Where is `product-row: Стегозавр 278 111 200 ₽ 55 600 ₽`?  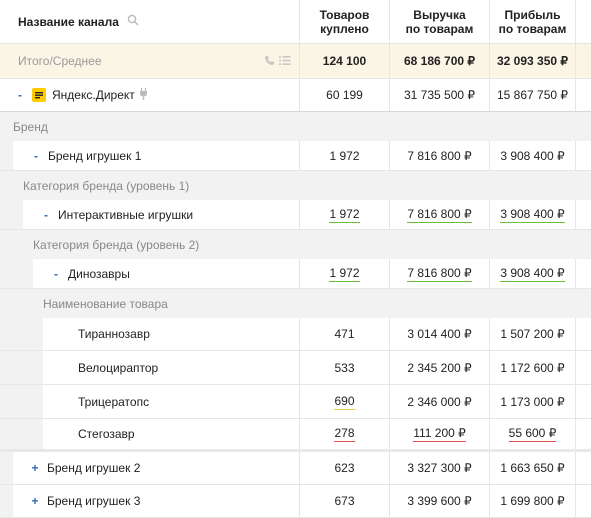
product-row: Стегозавр 278 111 200 ₽ 55 600 ₽ is located at coordinates (295, 435).